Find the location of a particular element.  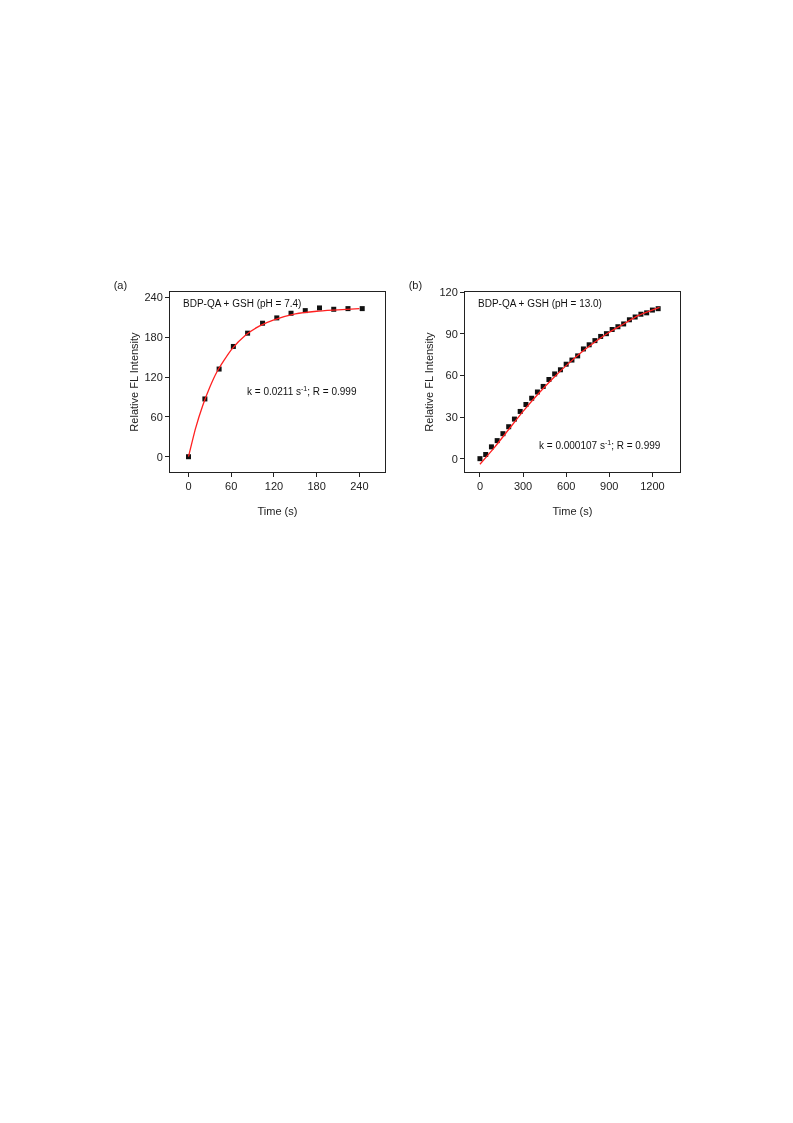

y-tick-label: 90 is located at coordinates (451, 333).